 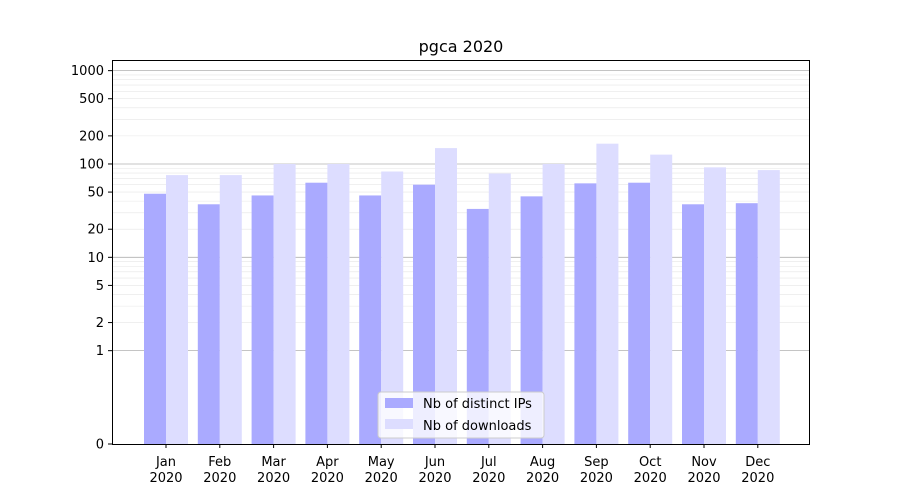 What do you see at coordinates (91, 99) in the screenshot?
I see `y-tick-label: 500` at bounding box center [91, 99].